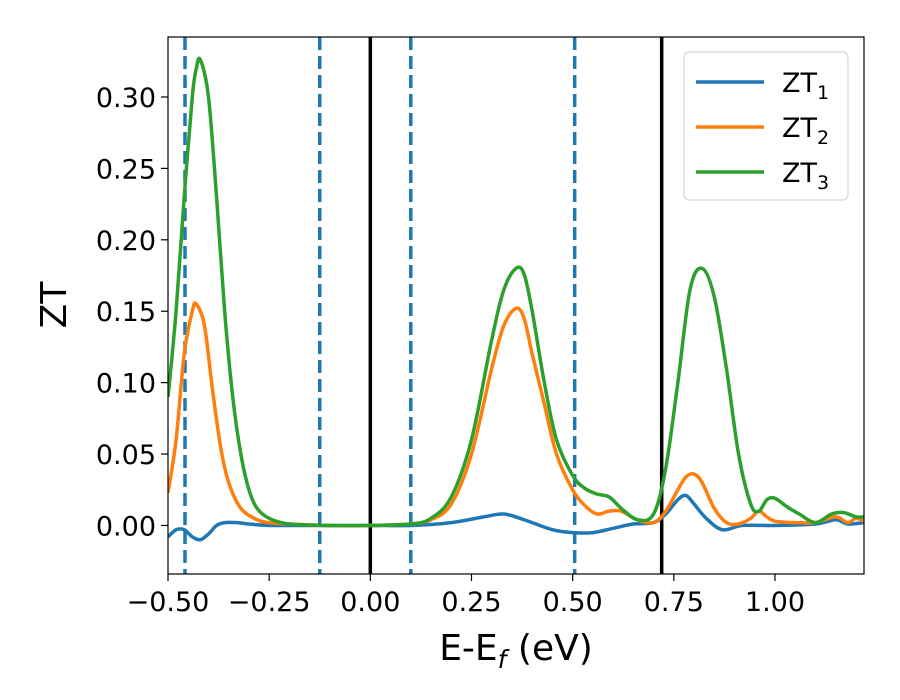 Image resolution: width=900 pixels, height=700 pixels. What do you see at coordinates (471, 602) in the screenshot?
I see `x-tick-label: 0.25` at bounding box center [471, 602].